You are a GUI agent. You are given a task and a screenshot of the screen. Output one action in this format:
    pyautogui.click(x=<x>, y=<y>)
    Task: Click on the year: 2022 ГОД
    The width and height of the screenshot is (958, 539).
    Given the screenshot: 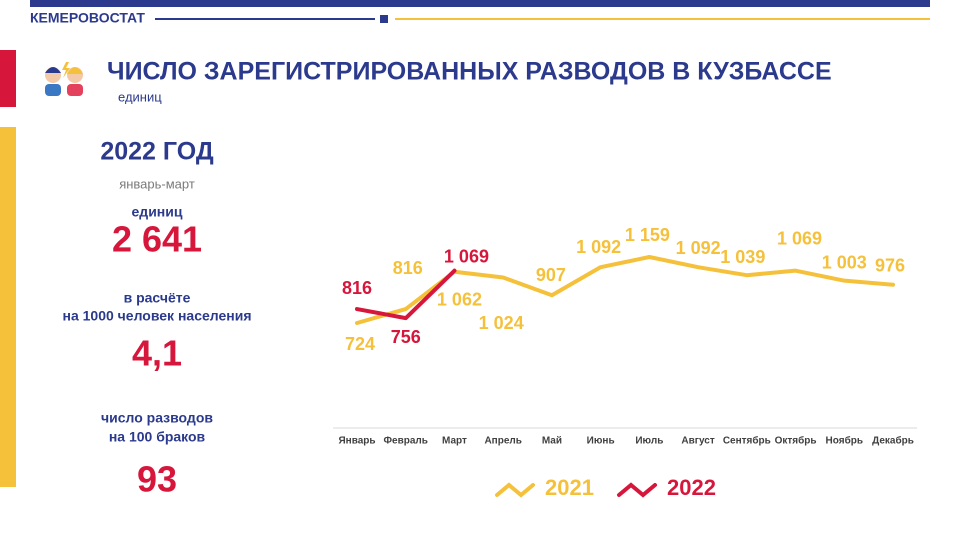 What is the action you would take?
    pyautogui.click(x=157, y=152)
    